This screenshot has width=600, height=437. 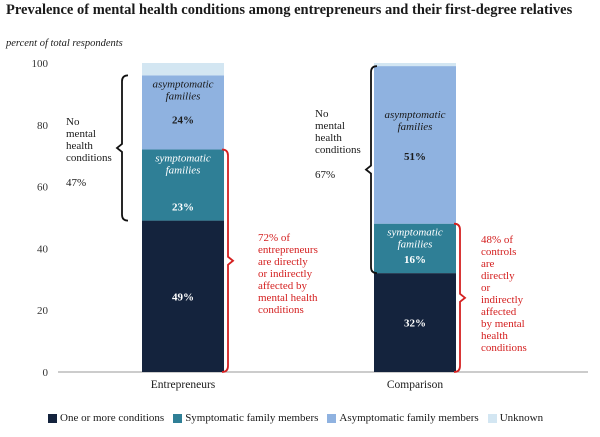 What do you see at coordinates (409, 418) in the screenshot?
I see `legend-label: Asymptomatic family members` at bounding box center [409, 418].